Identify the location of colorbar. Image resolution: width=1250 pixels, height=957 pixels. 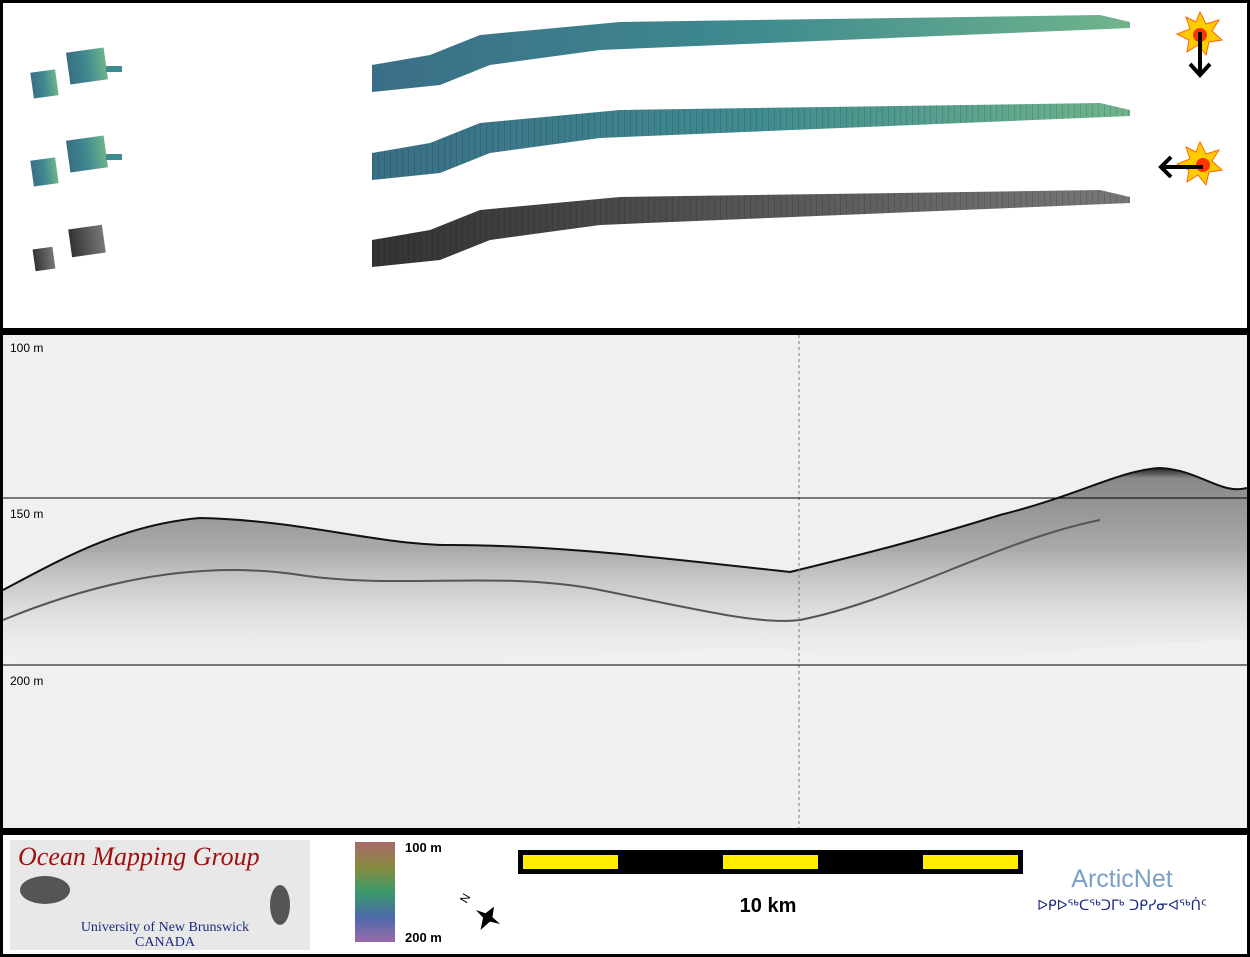
(375, 892).